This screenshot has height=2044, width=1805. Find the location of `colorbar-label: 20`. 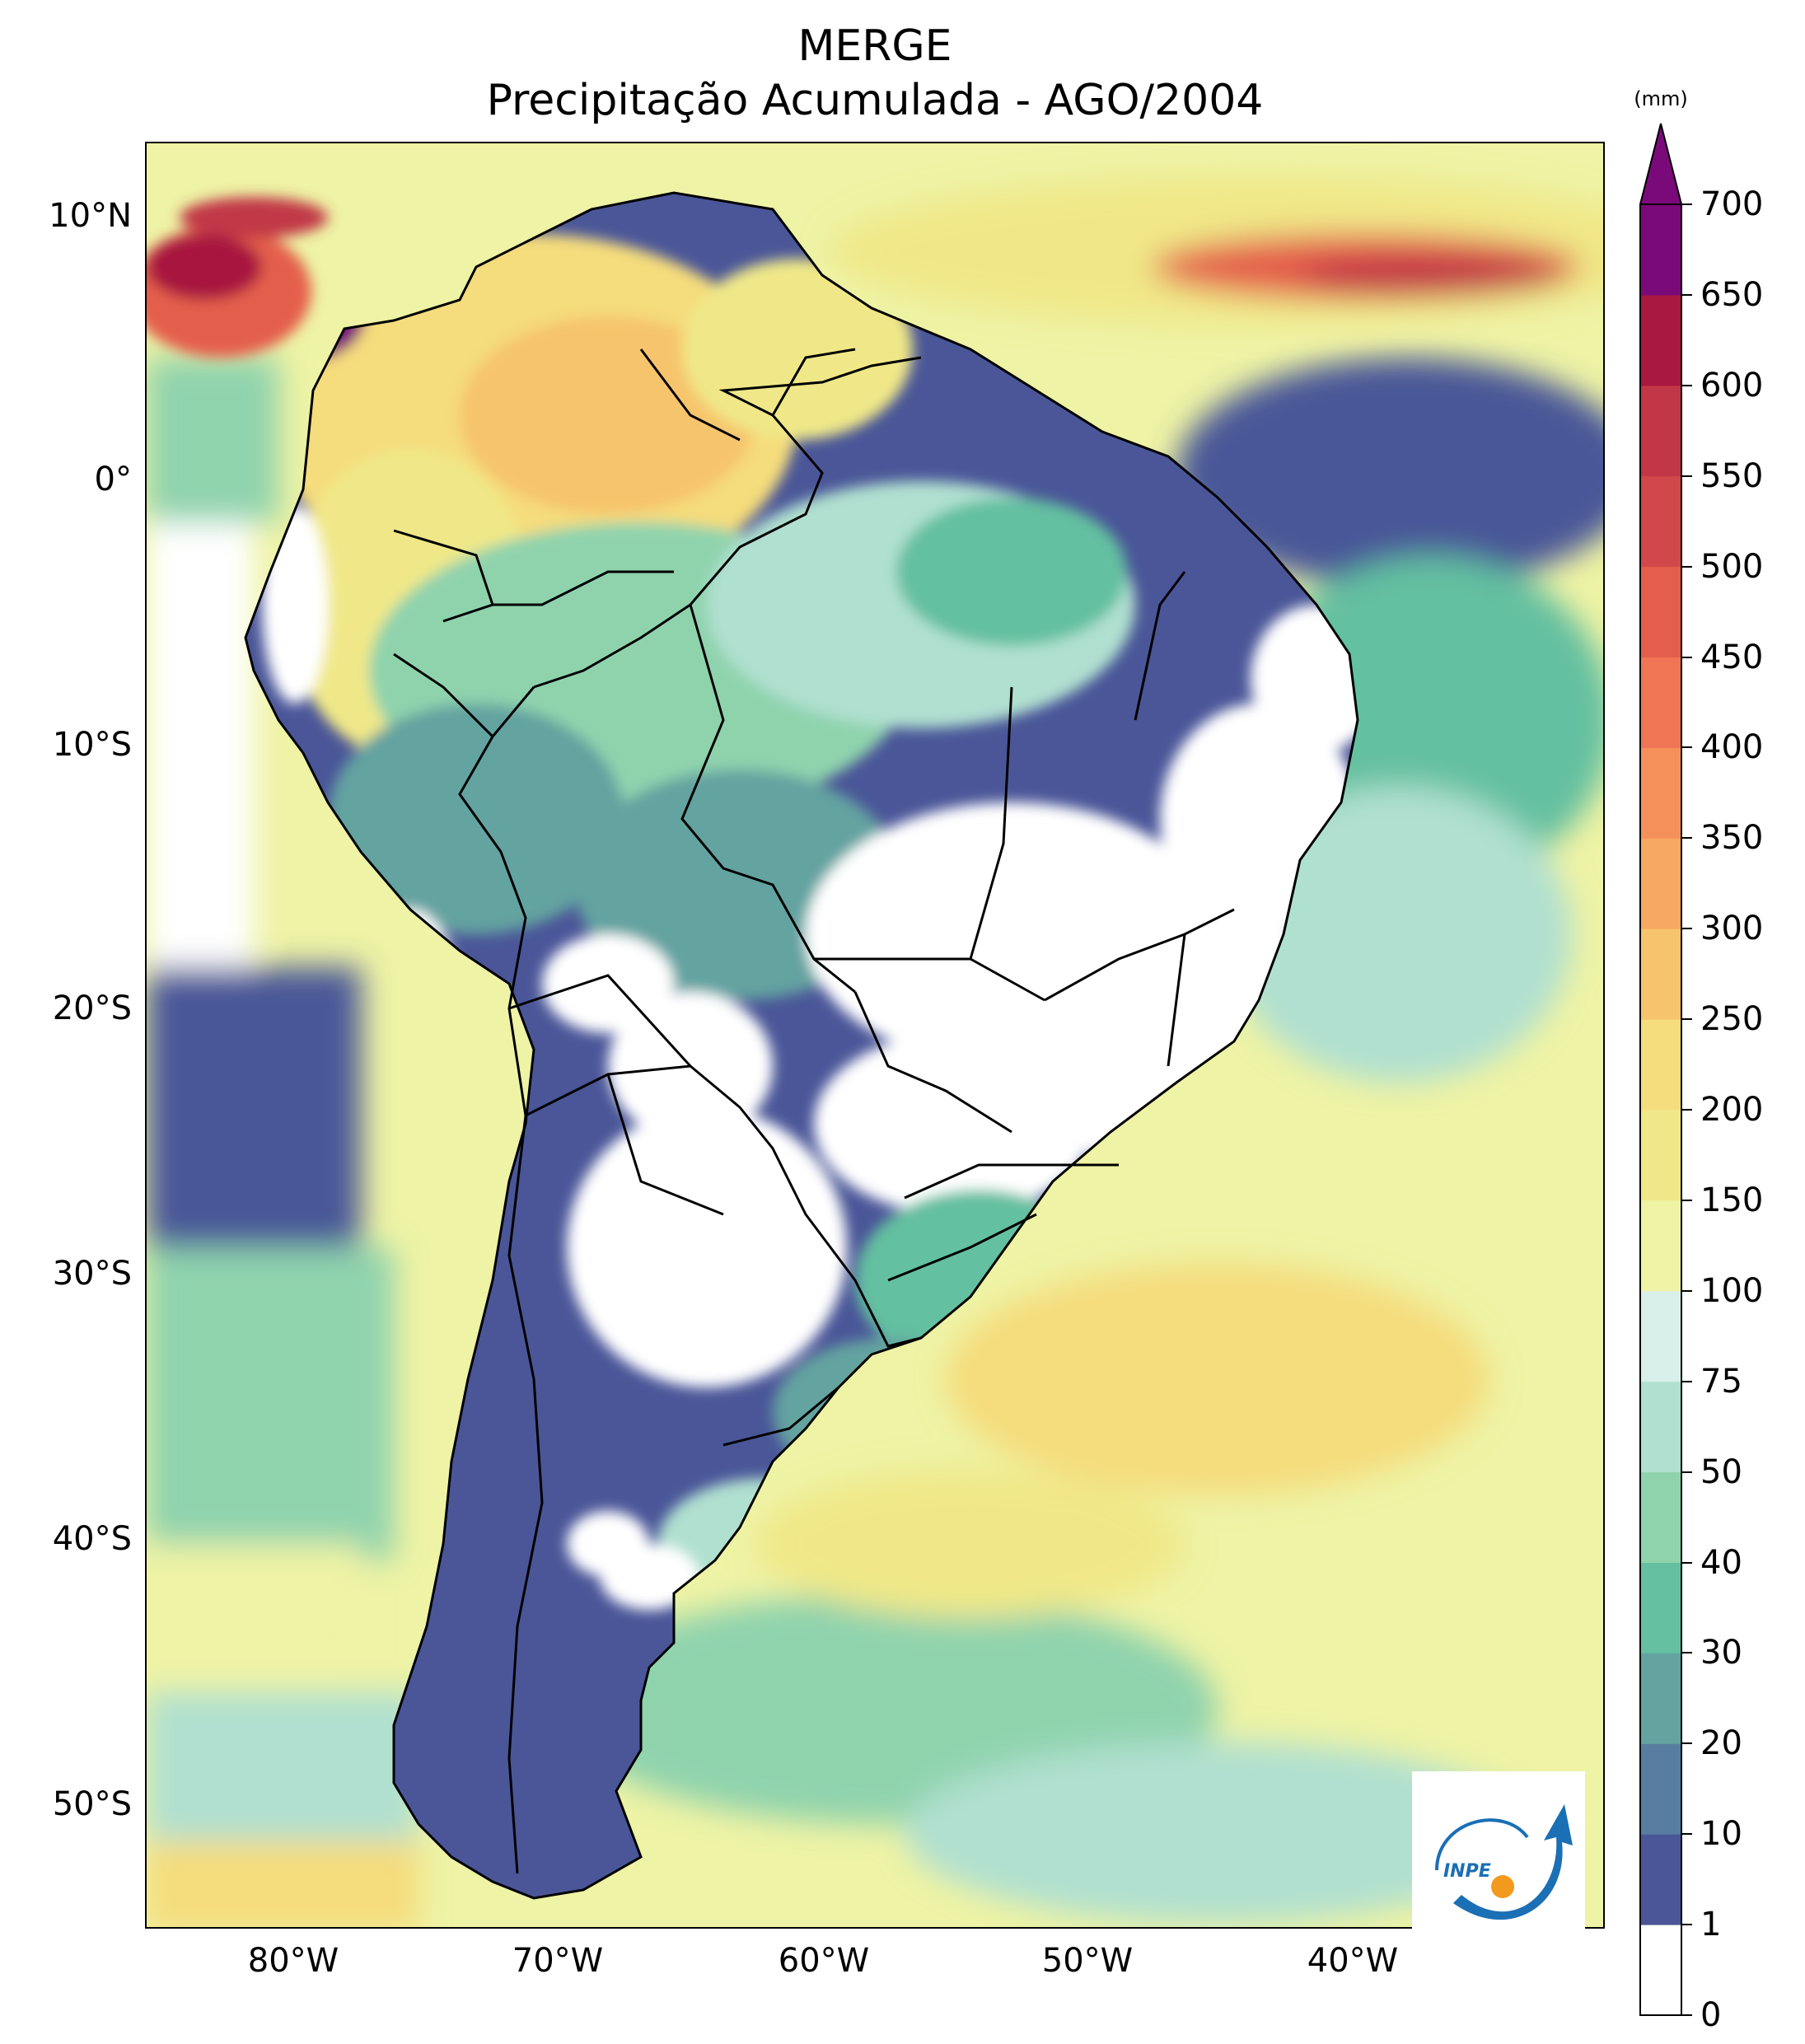

colorbar-label: 20 is located at coordinates (1721, 1743).